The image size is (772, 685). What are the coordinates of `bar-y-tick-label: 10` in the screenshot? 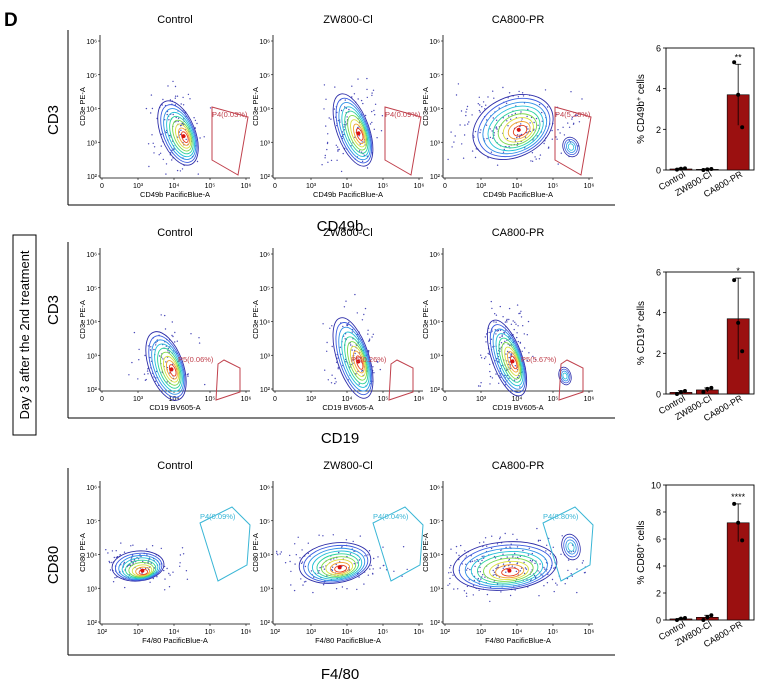 It's located at (656, 486).